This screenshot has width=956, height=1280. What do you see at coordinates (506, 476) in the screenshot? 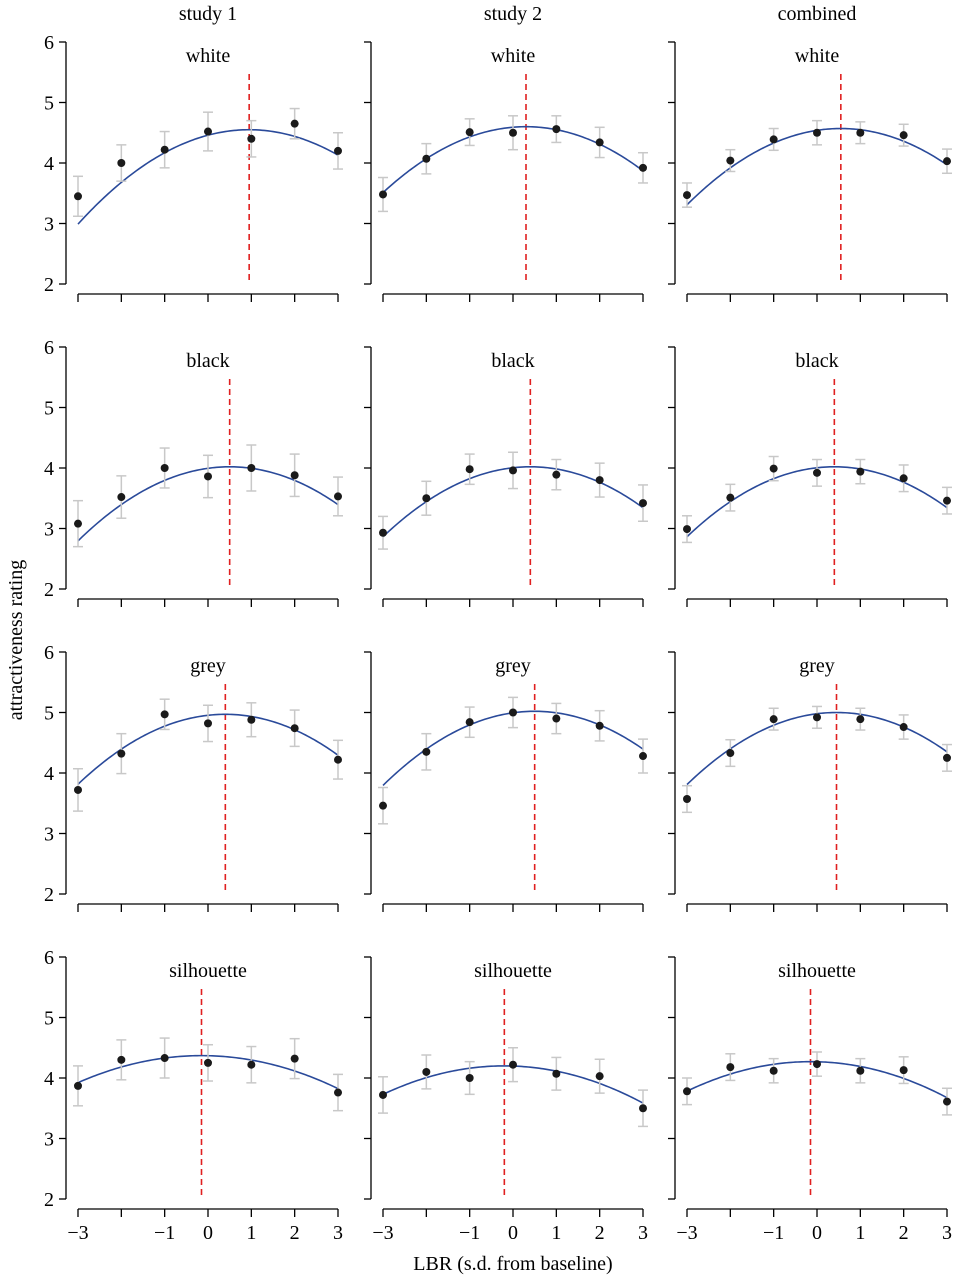
I see `panel-black-1: black` at bounding box center [506, 476].